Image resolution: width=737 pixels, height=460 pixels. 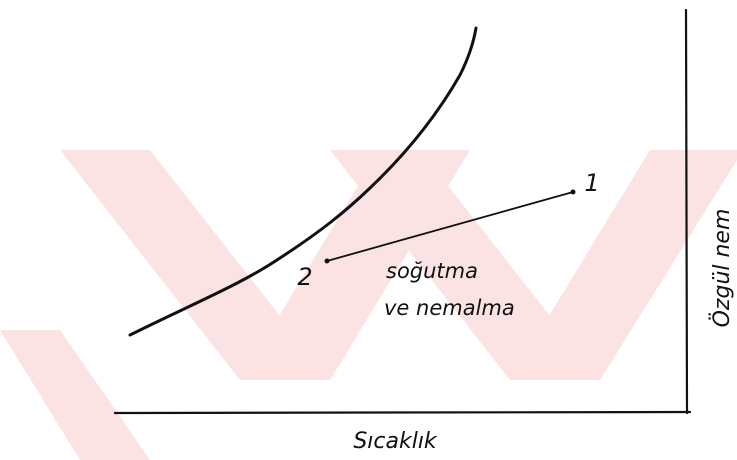 What do you see at coordinates (449, 308) in the screenshot?
I see `process-label: ve nemalma` at bounding box center [449, 308].